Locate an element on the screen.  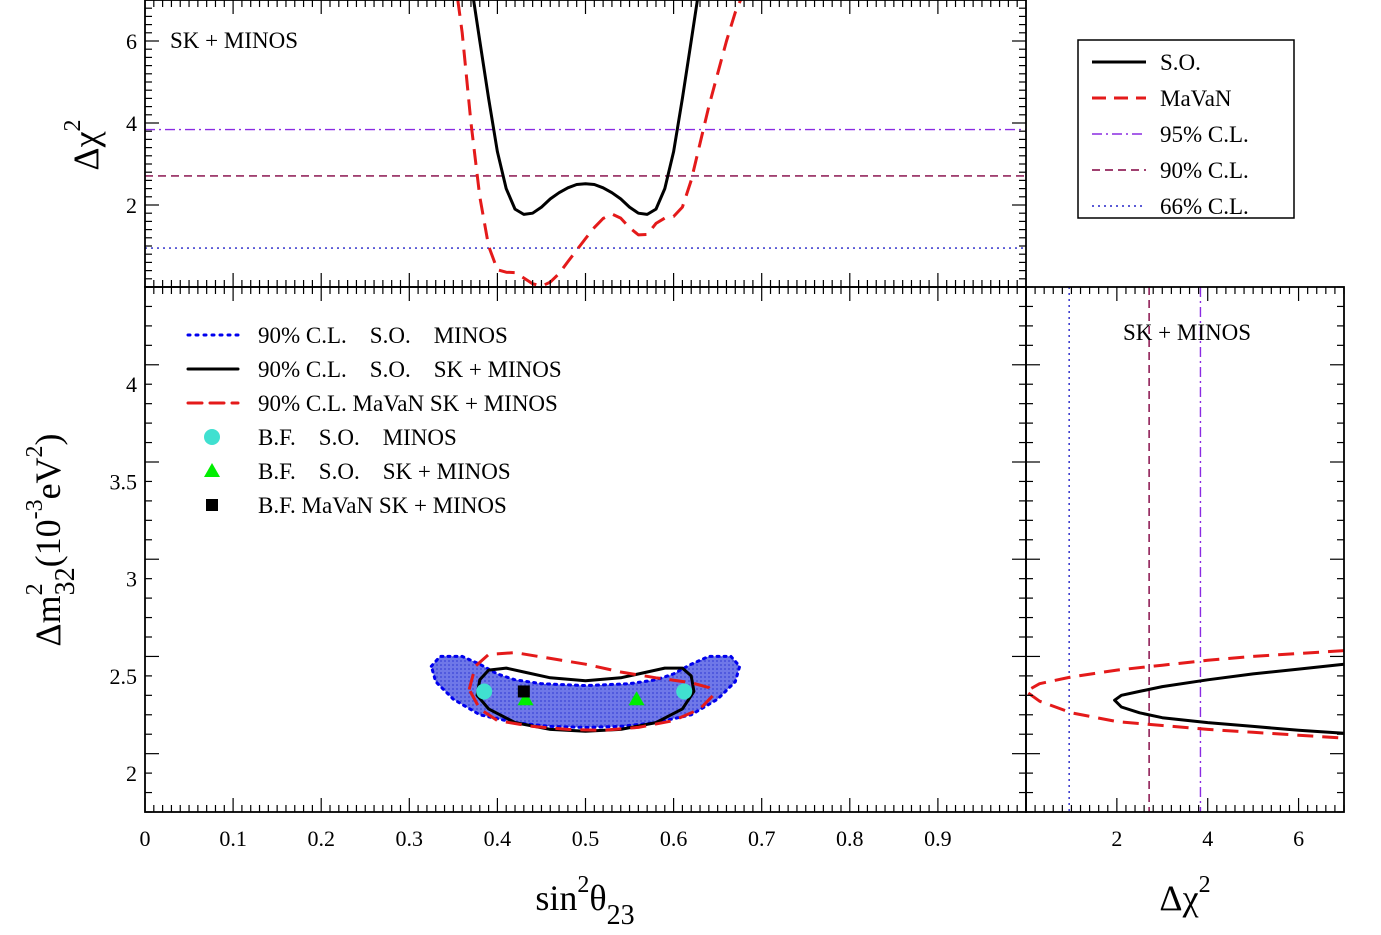
top-annotation: SK + MINOS is located at coordinates (234, 40).